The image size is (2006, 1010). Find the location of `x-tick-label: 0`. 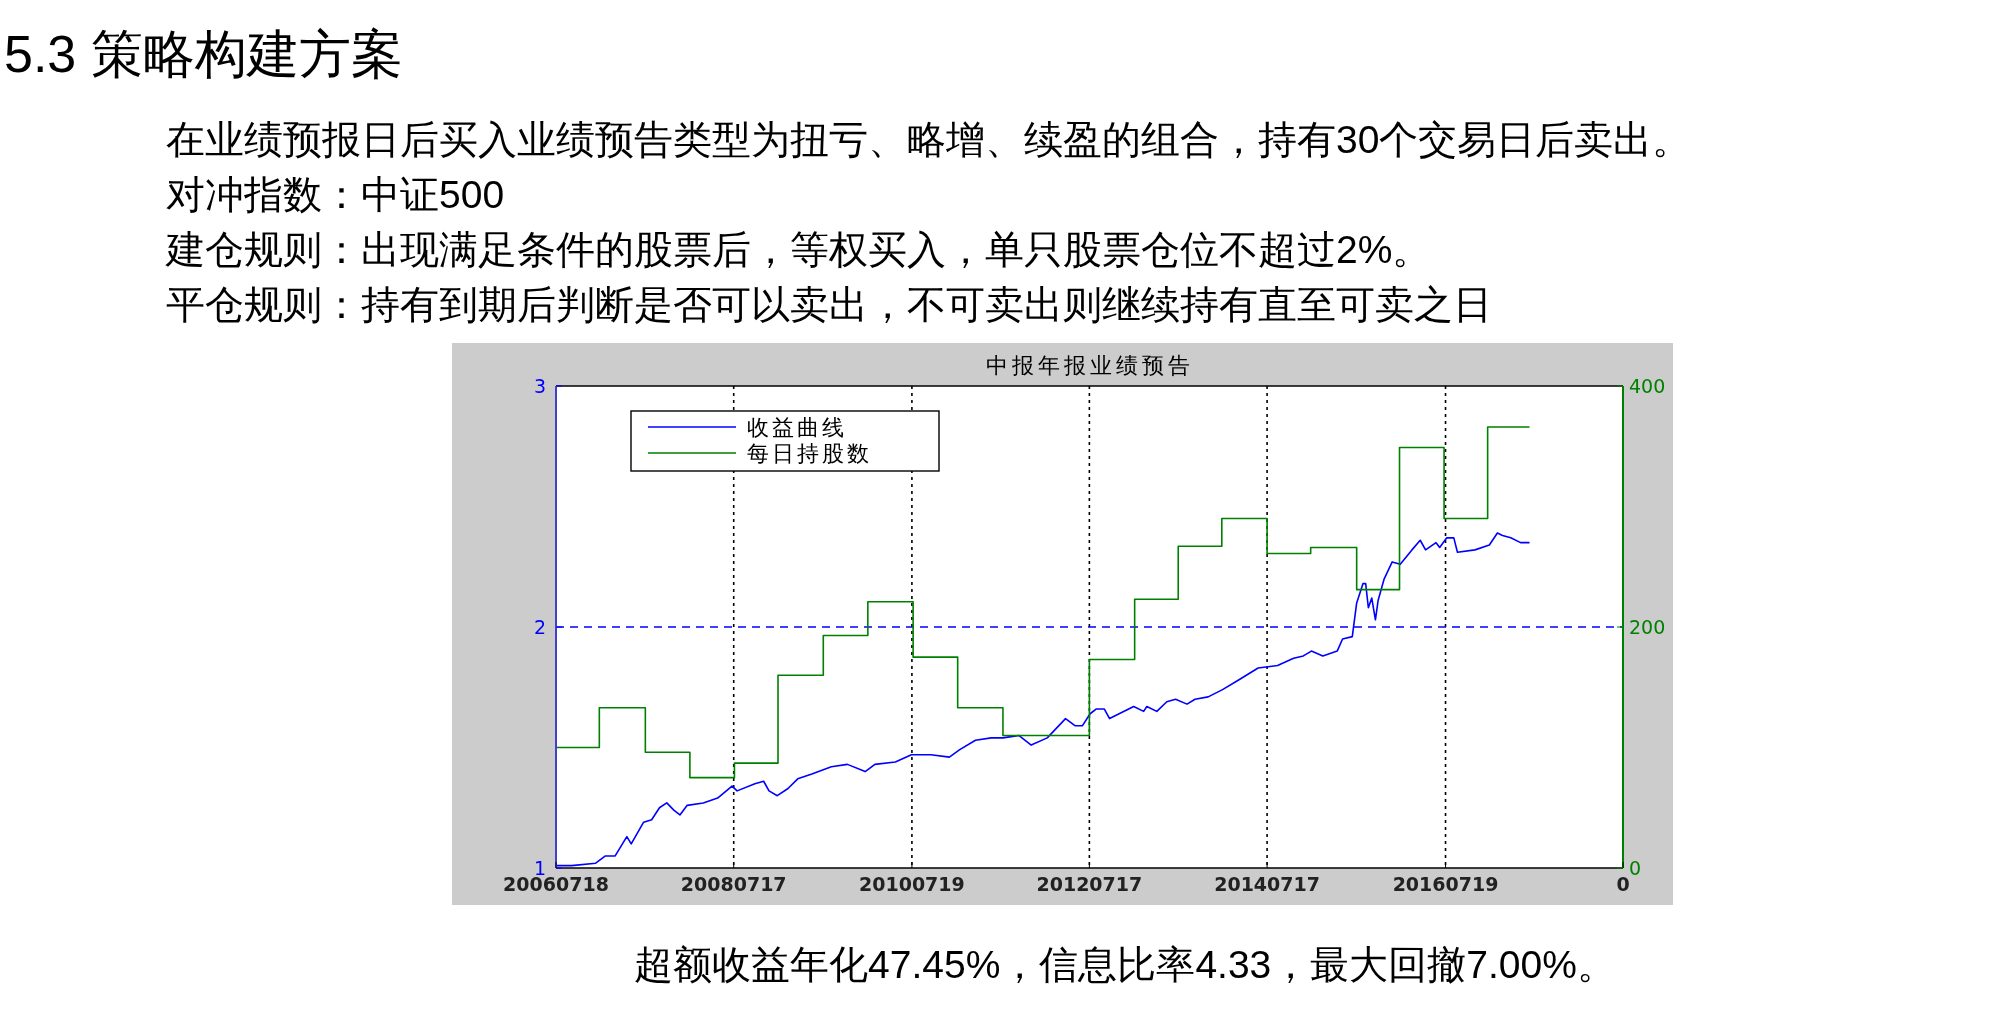

x-tick-label: 0 is located at coordinates (1623, 884).